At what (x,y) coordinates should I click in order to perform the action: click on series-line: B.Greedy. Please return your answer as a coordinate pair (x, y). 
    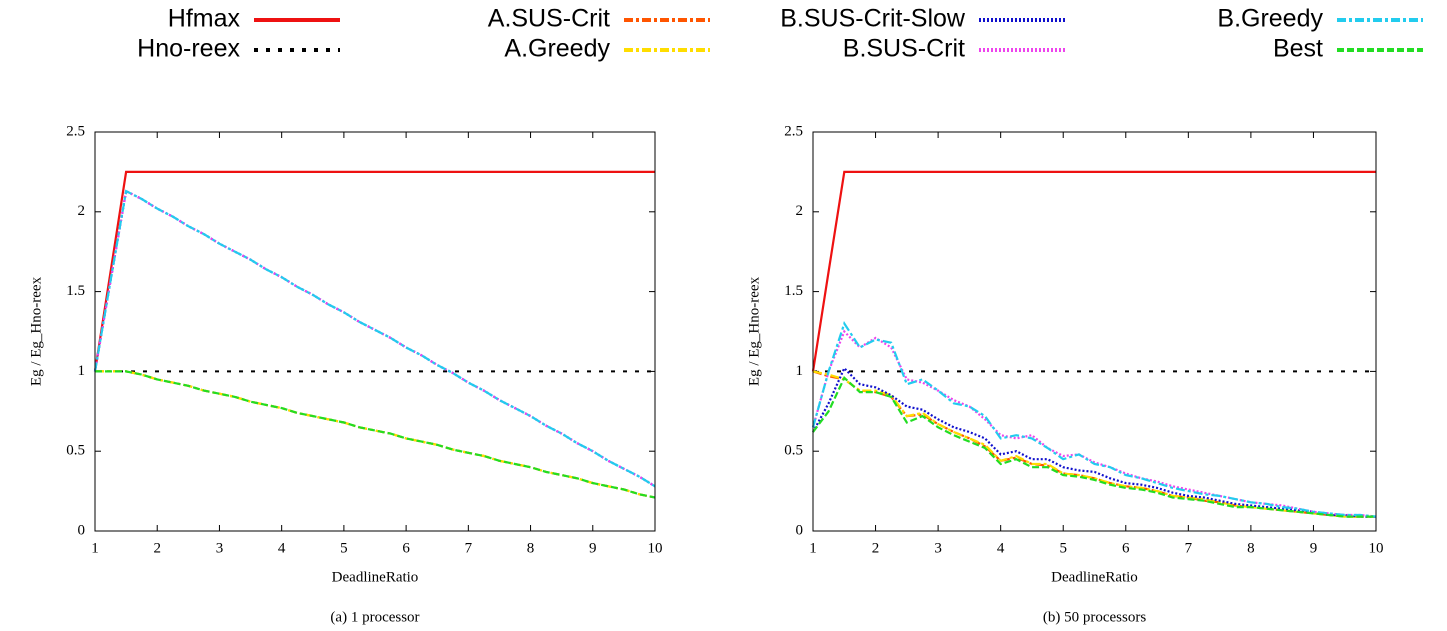
    Looking at the image, I should click on (1094, 419).